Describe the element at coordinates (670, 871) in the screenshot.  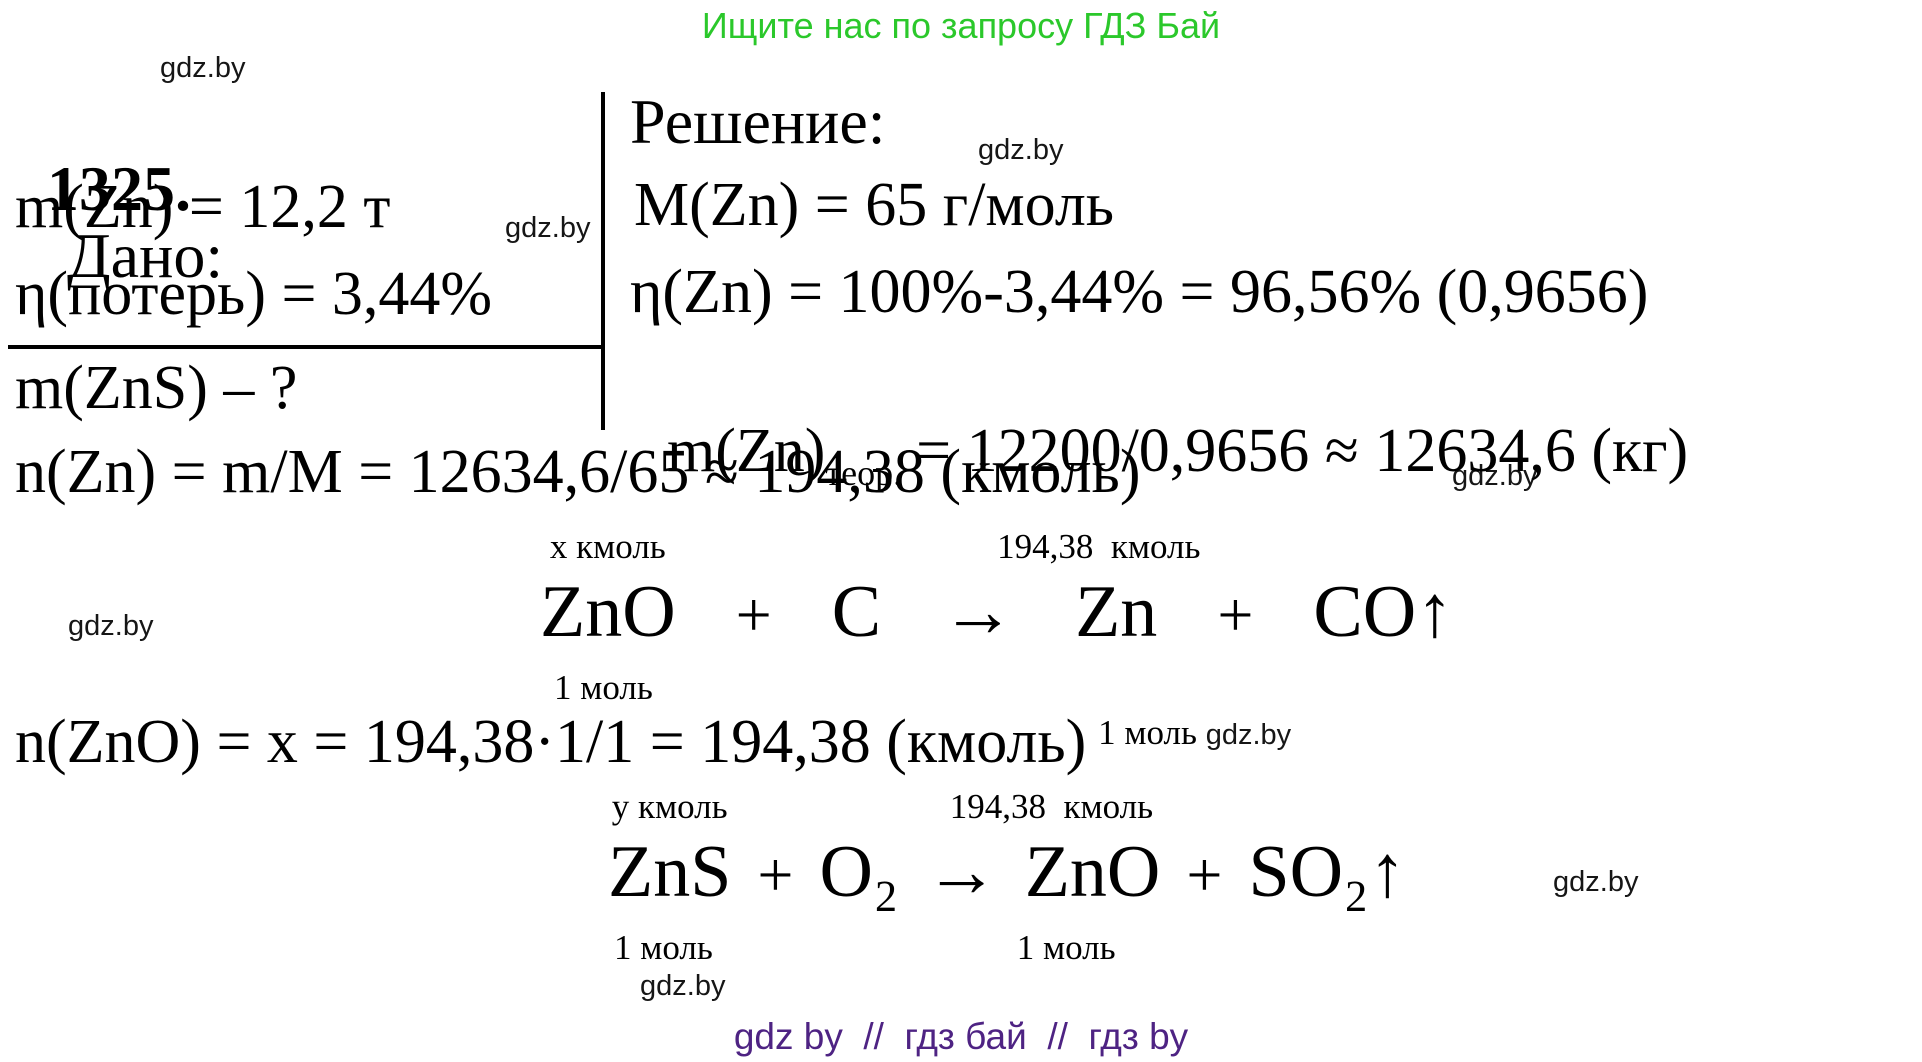
I see `eq2-reactant-zns: ZnS` at that location.